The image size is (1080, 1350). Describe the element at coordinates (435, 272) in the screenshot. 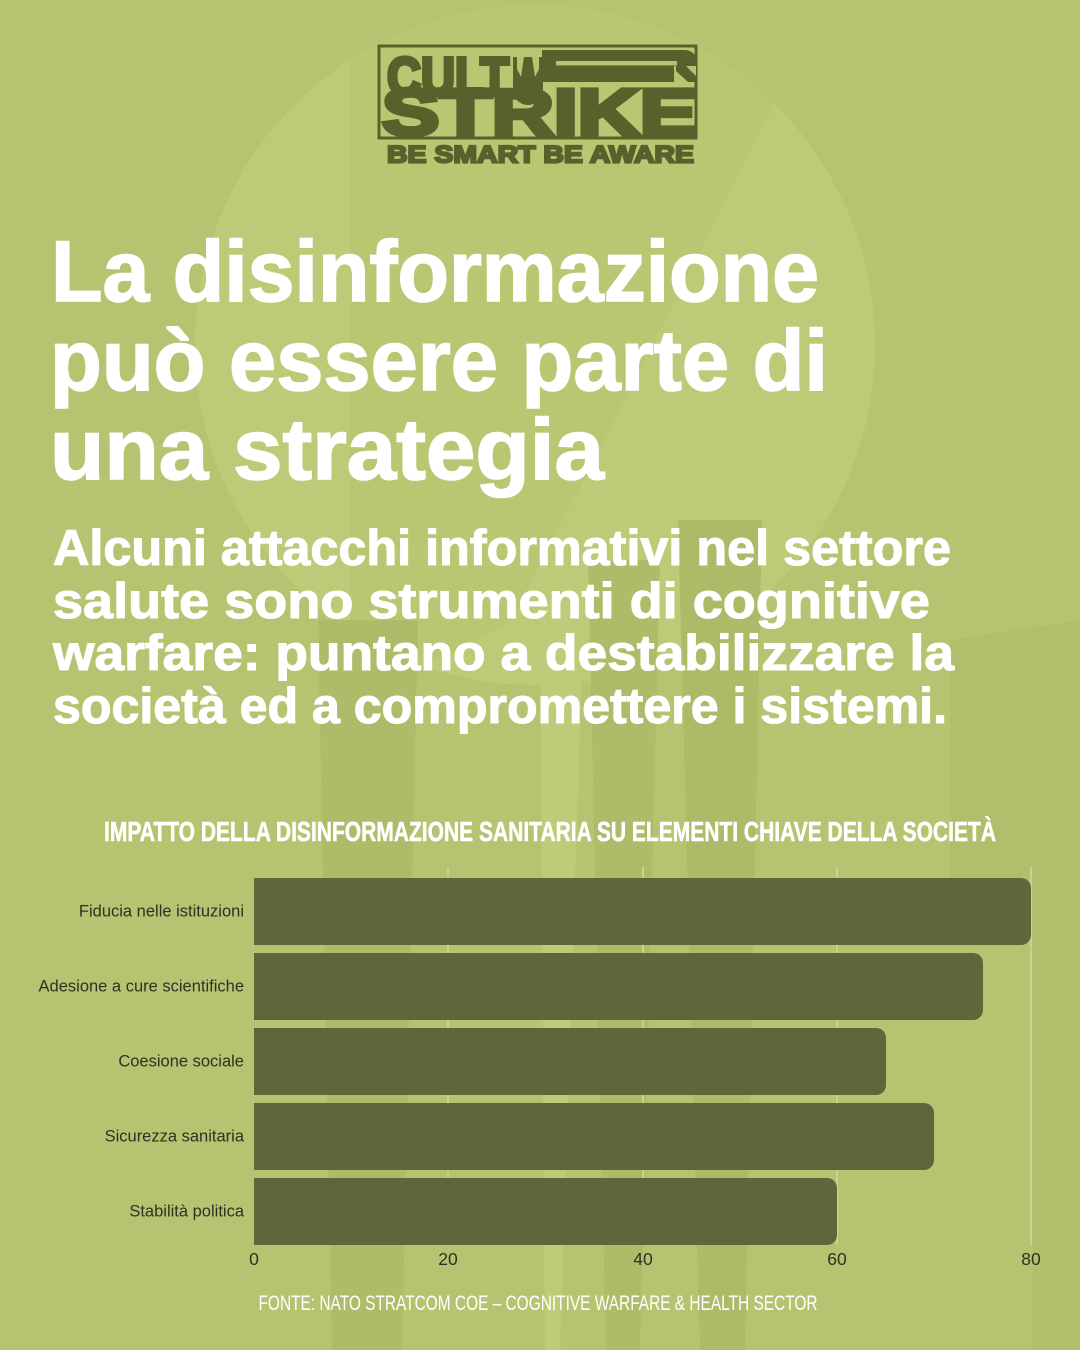

I see `svg-text: La disinformazione` at that location.